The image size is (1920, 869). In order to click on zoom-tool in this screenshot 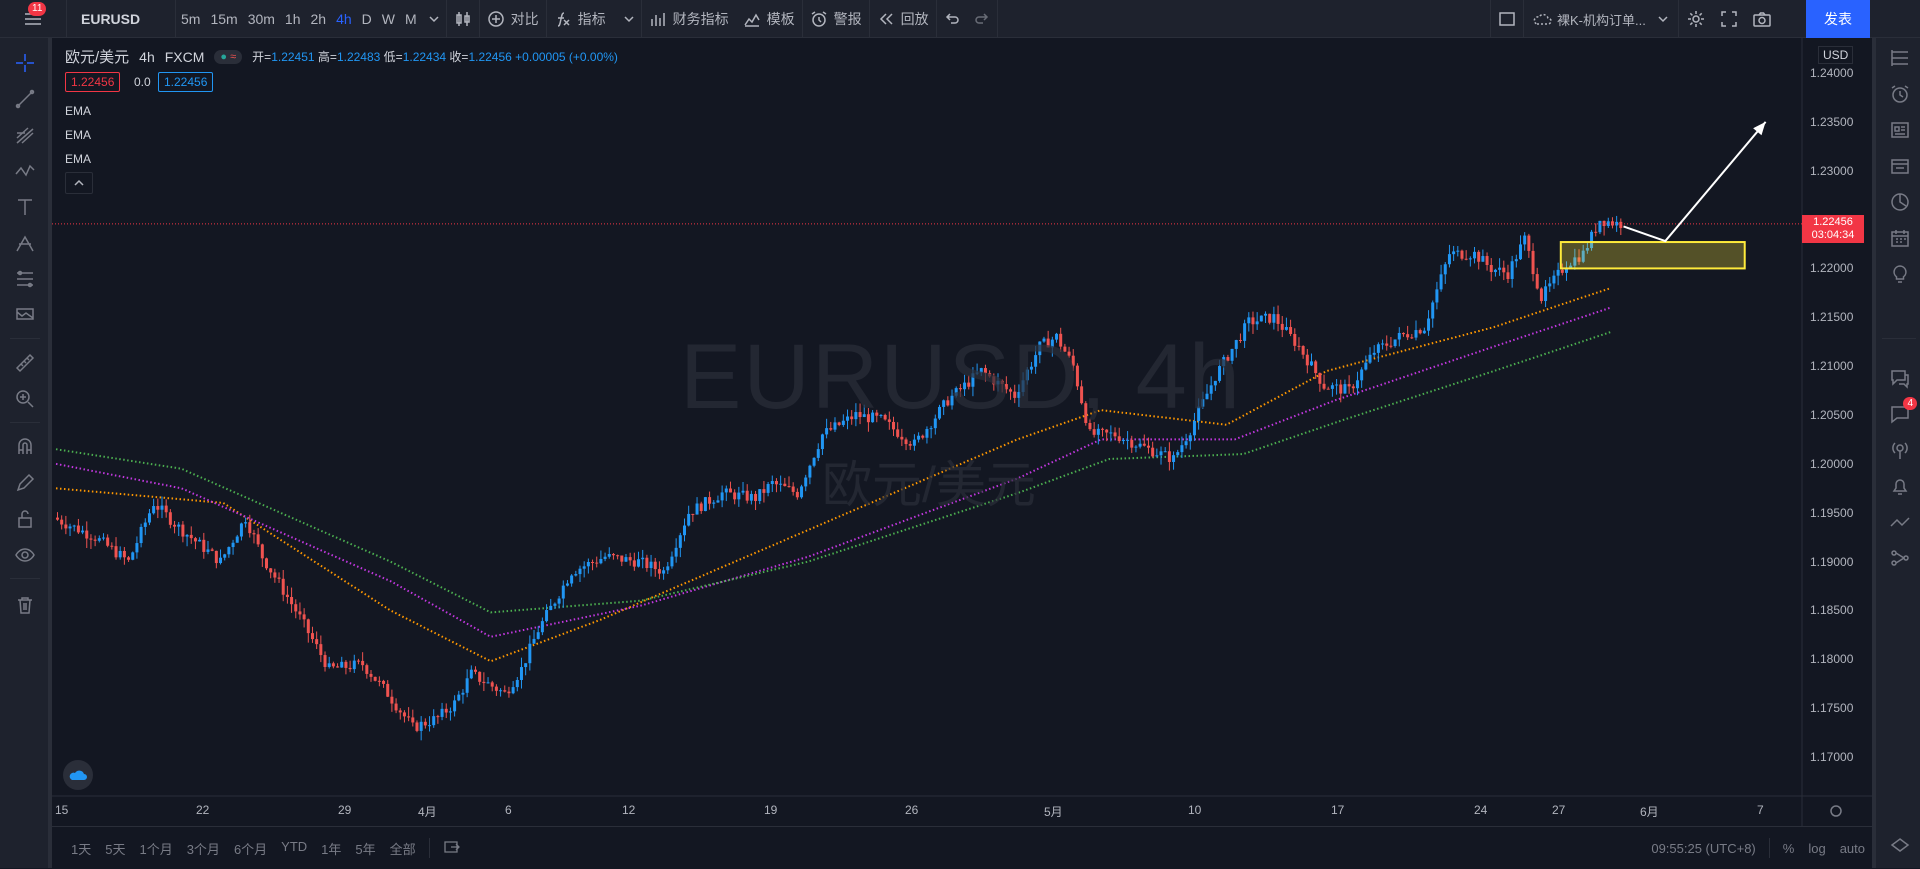, I will do `click(25, 399)`.